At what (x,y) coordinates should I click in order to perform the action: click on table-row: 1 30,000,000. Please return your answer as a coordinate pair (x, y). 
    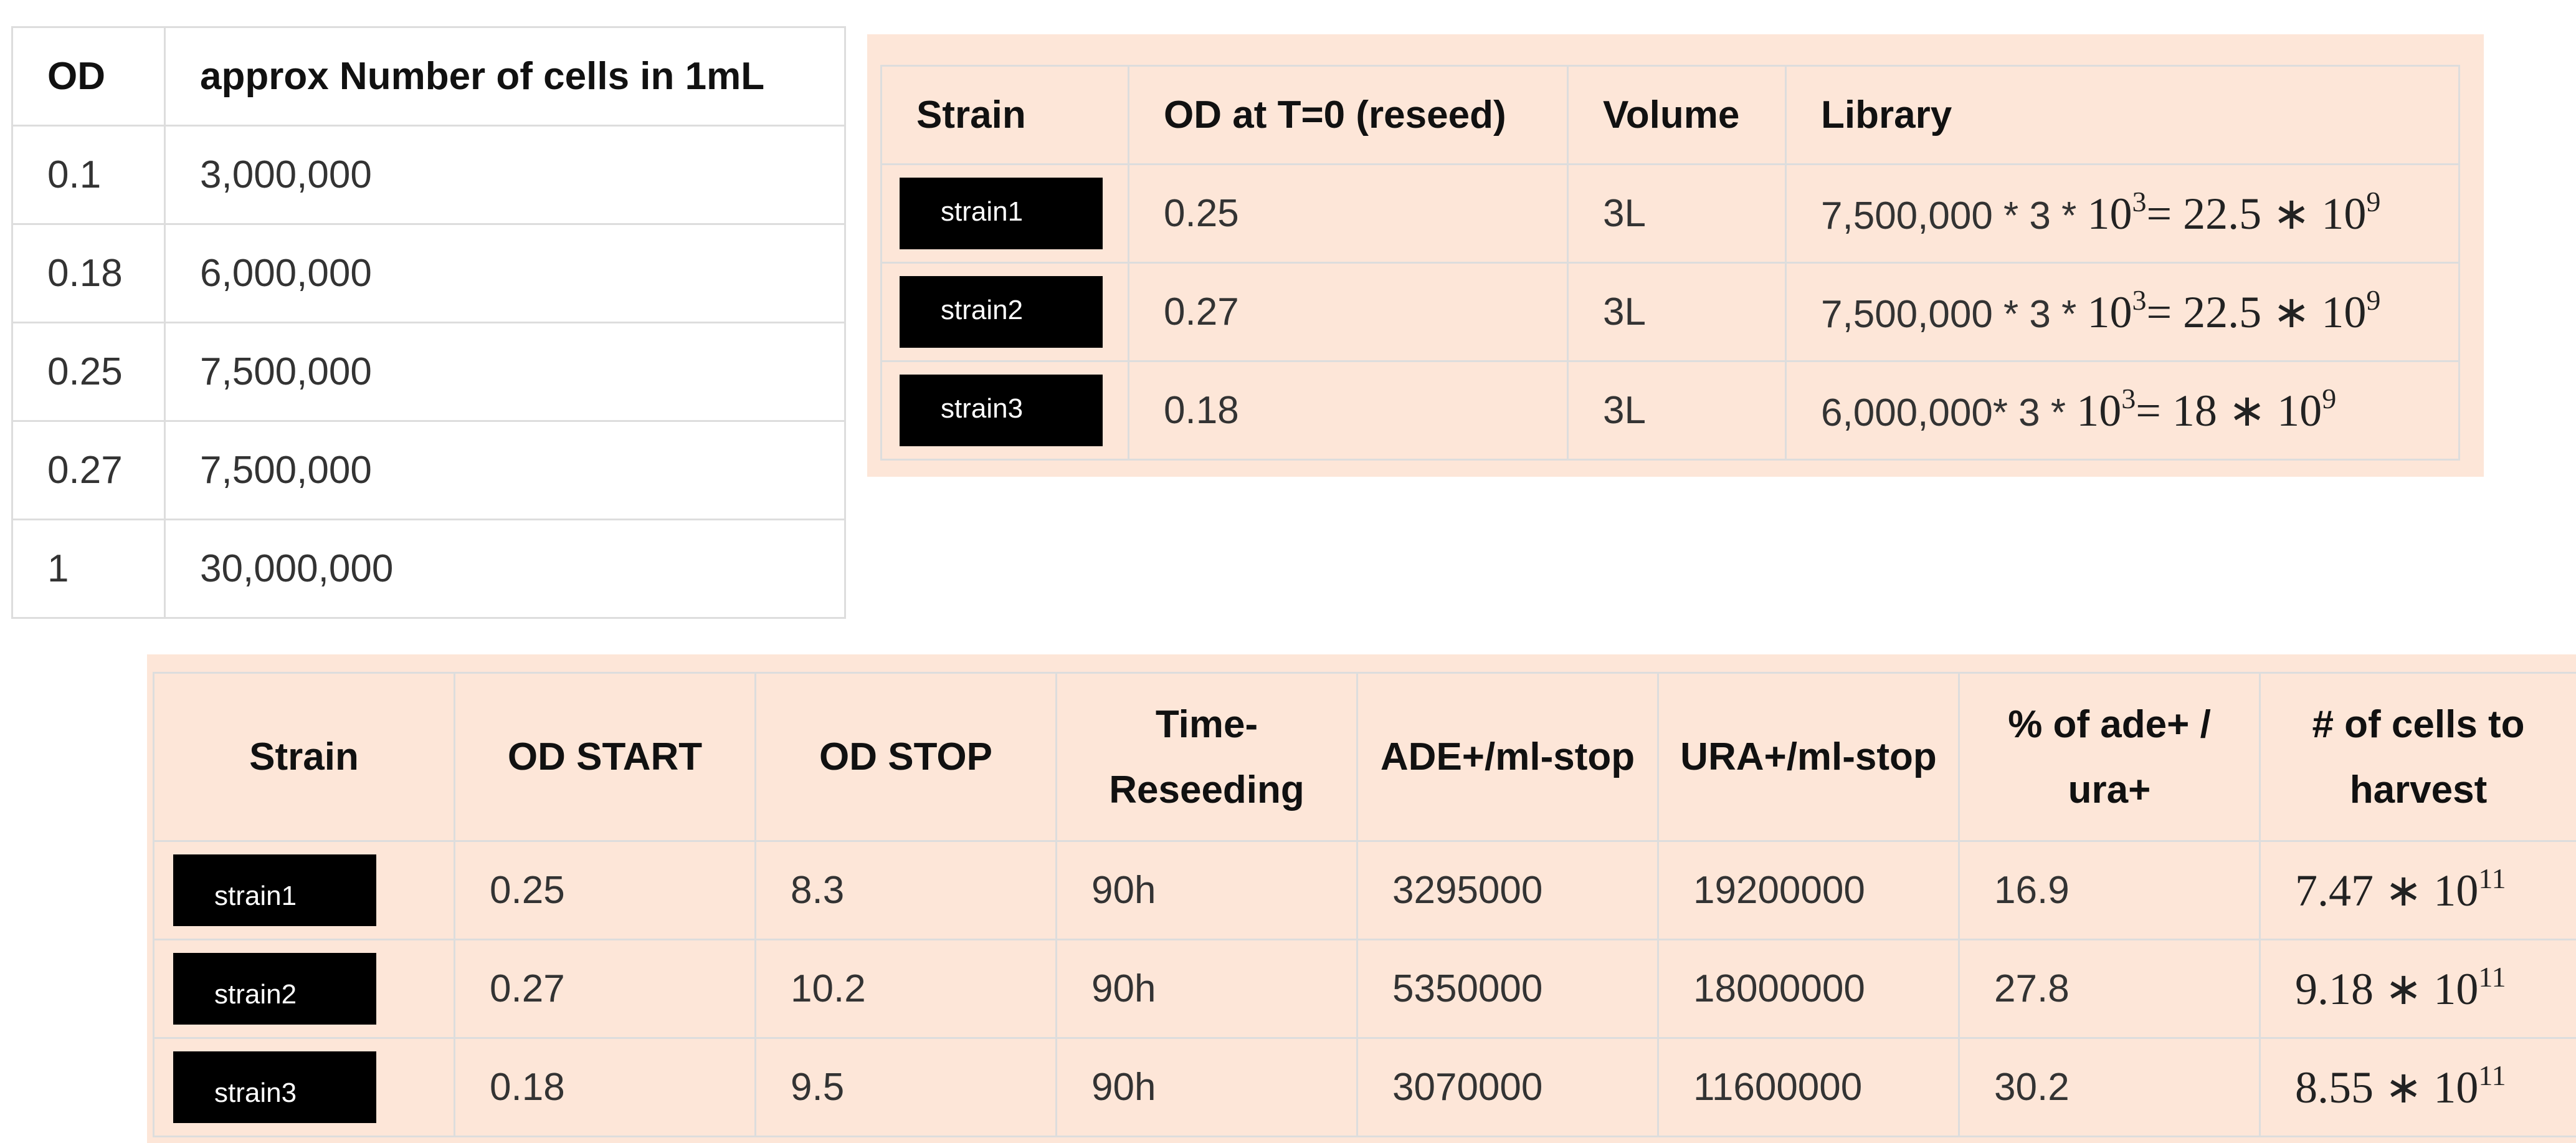
    Looking at the image, I should click on (428, 569).